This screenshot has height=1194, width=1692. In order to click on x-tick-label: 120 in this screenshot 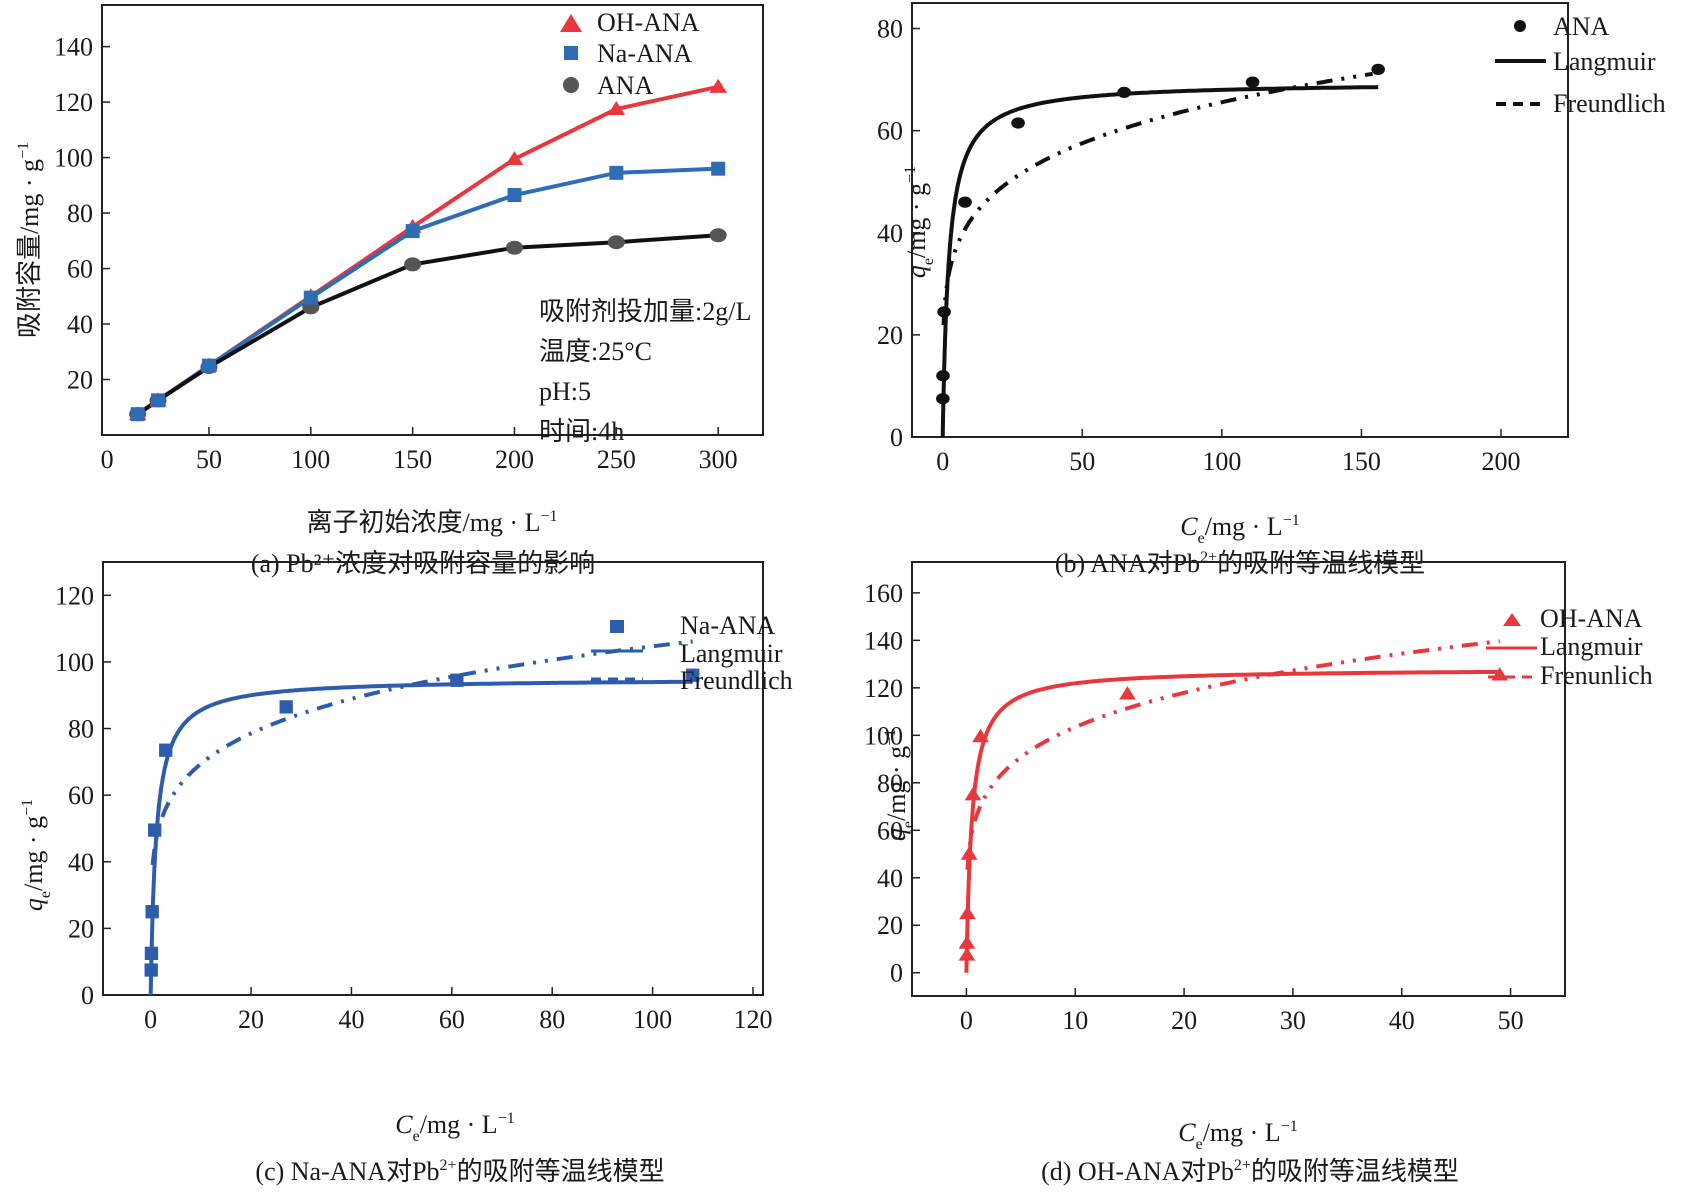, I will do `click(752, 1019)`.